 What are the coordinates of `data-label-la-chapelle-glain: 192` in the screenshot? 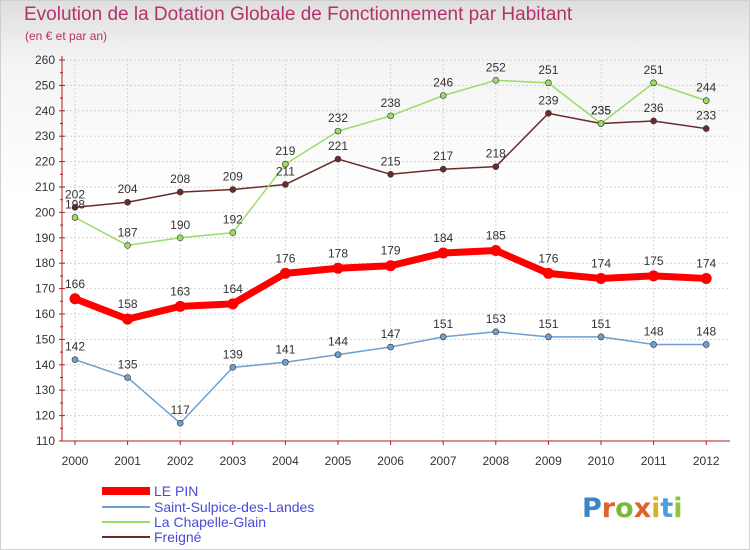 It's located at (233, 220).